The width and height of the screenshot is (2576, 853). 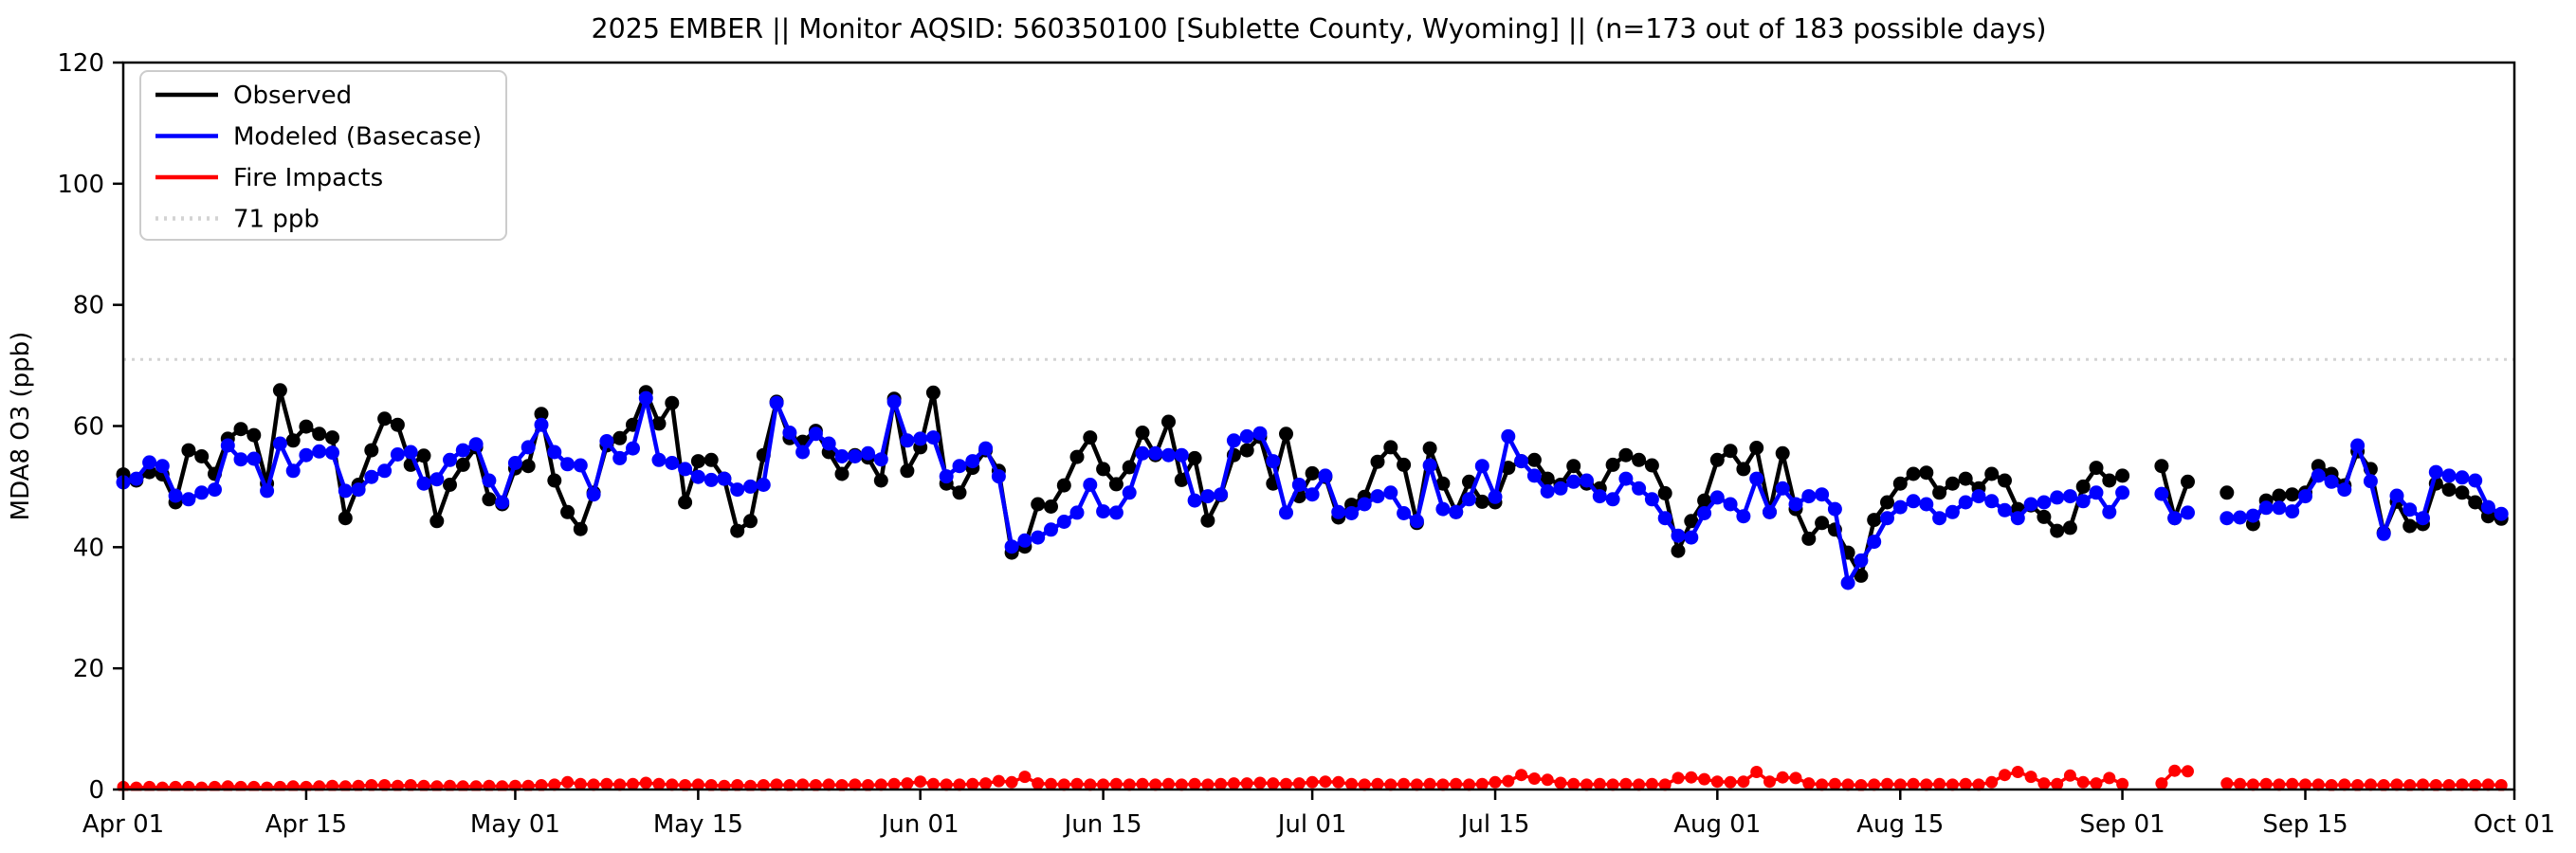 What do you see at coordinates (80, 63) in the screenshot?
I see `y-tick-label: 120` at bounding box center [80, 63].